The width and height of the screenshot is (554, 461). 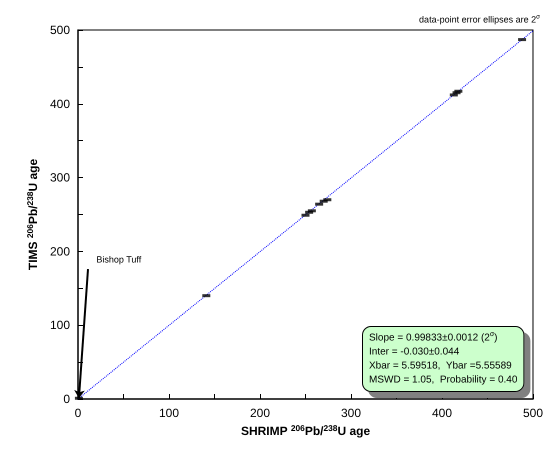 I want to click on annotation: Inter = -0.030±0.044, so click(x=414, y=352).